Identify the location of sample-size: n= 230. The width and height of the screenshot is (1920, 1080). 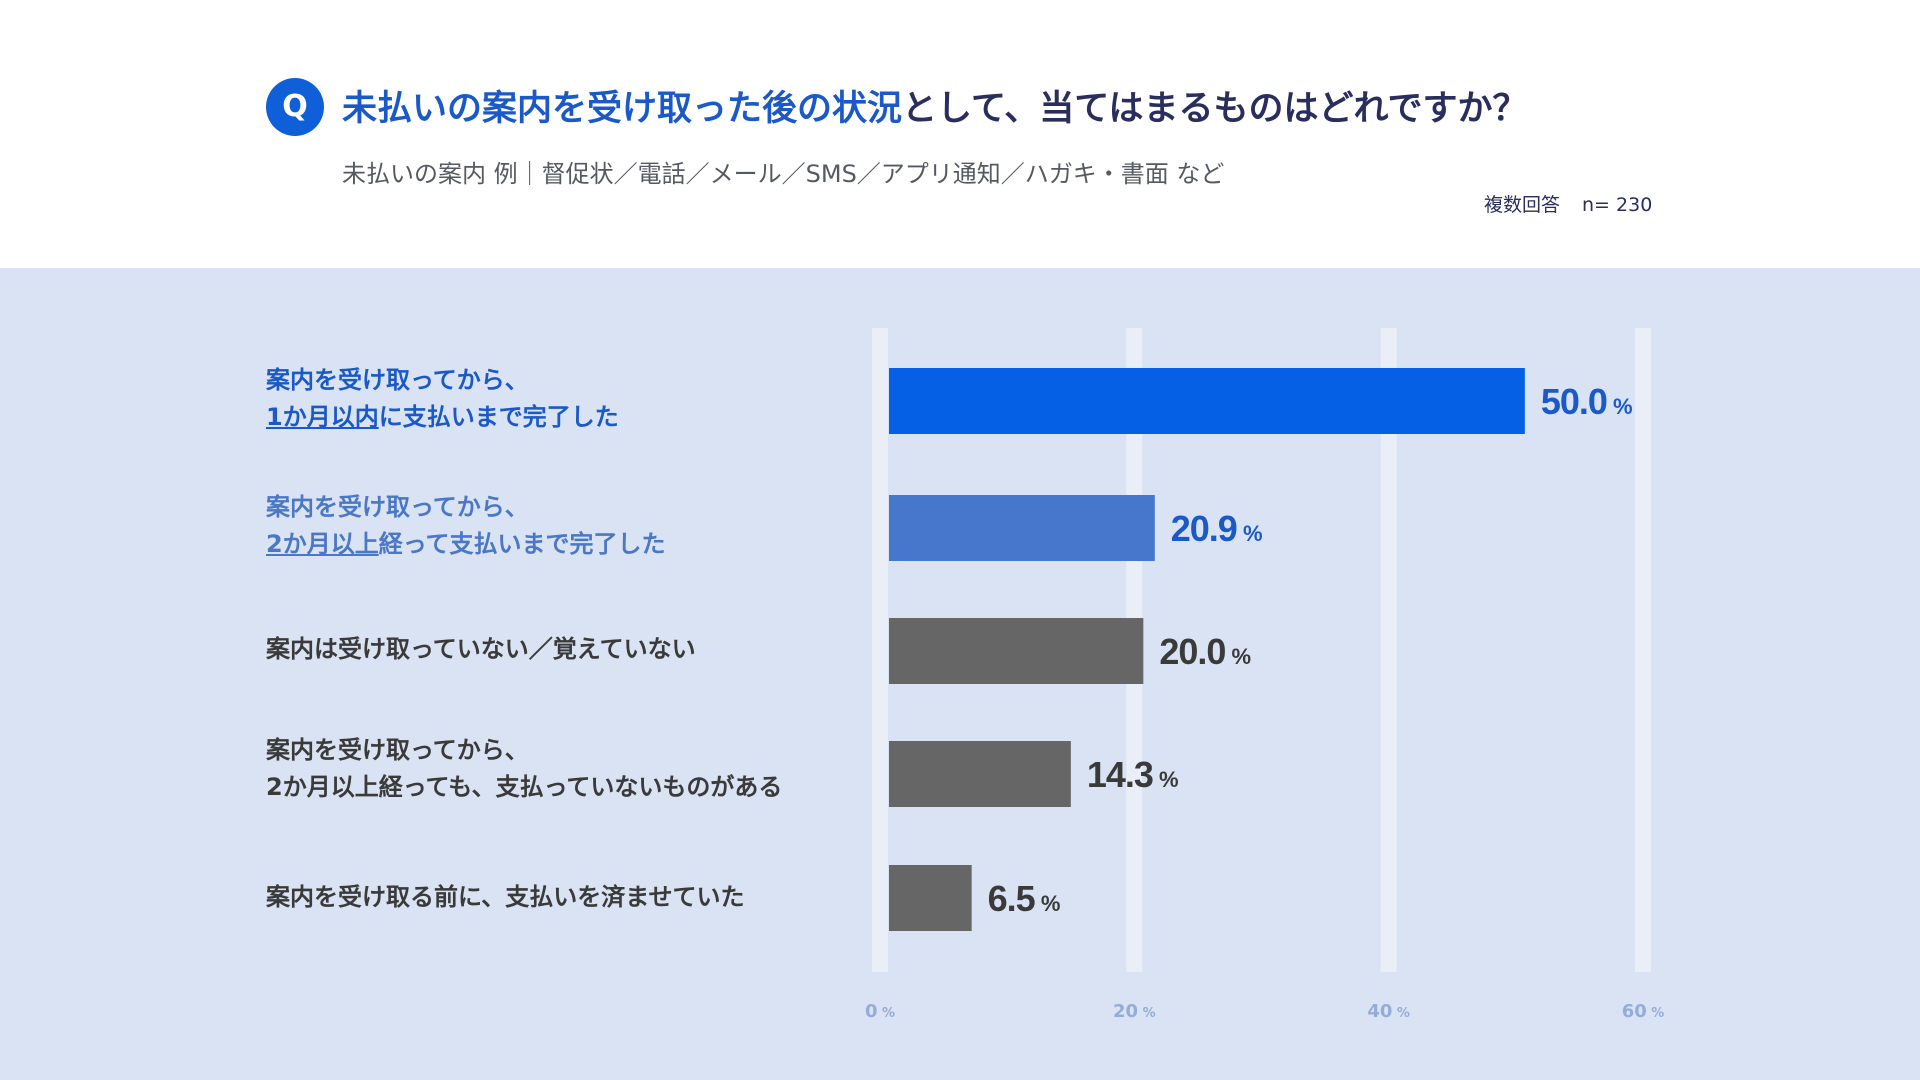
(1617, 205).